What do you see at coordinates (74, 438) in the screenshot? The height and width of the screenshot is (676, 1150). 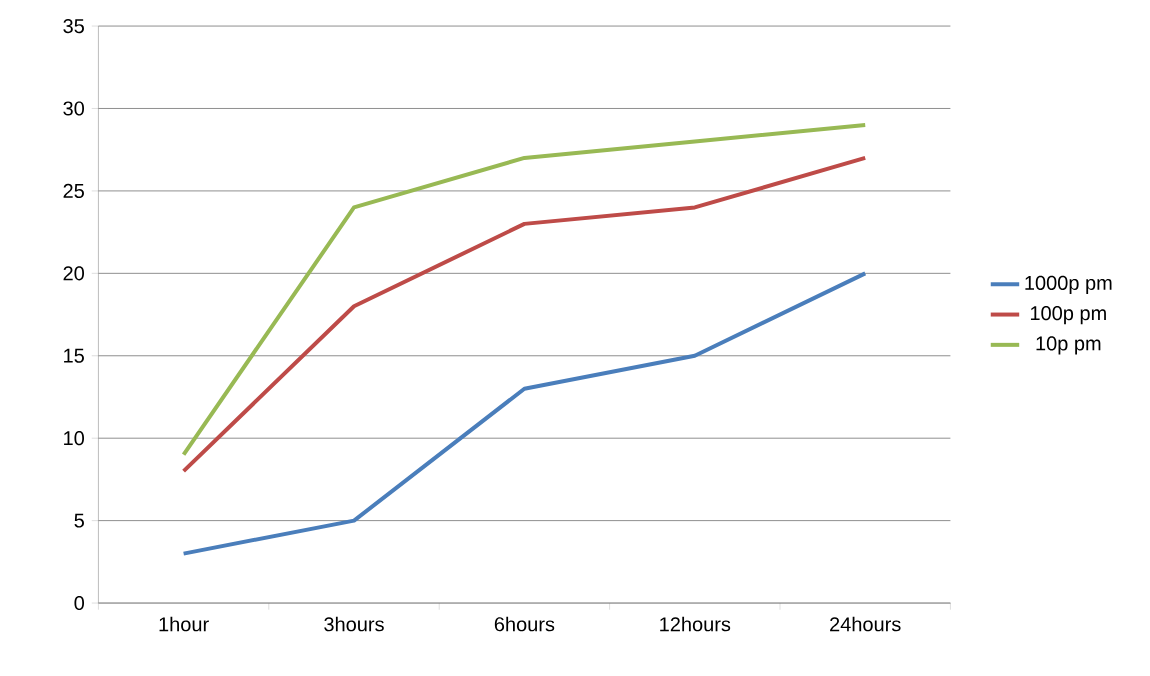 I see `y-tick-label: 10` at bounding box center [74, 438].